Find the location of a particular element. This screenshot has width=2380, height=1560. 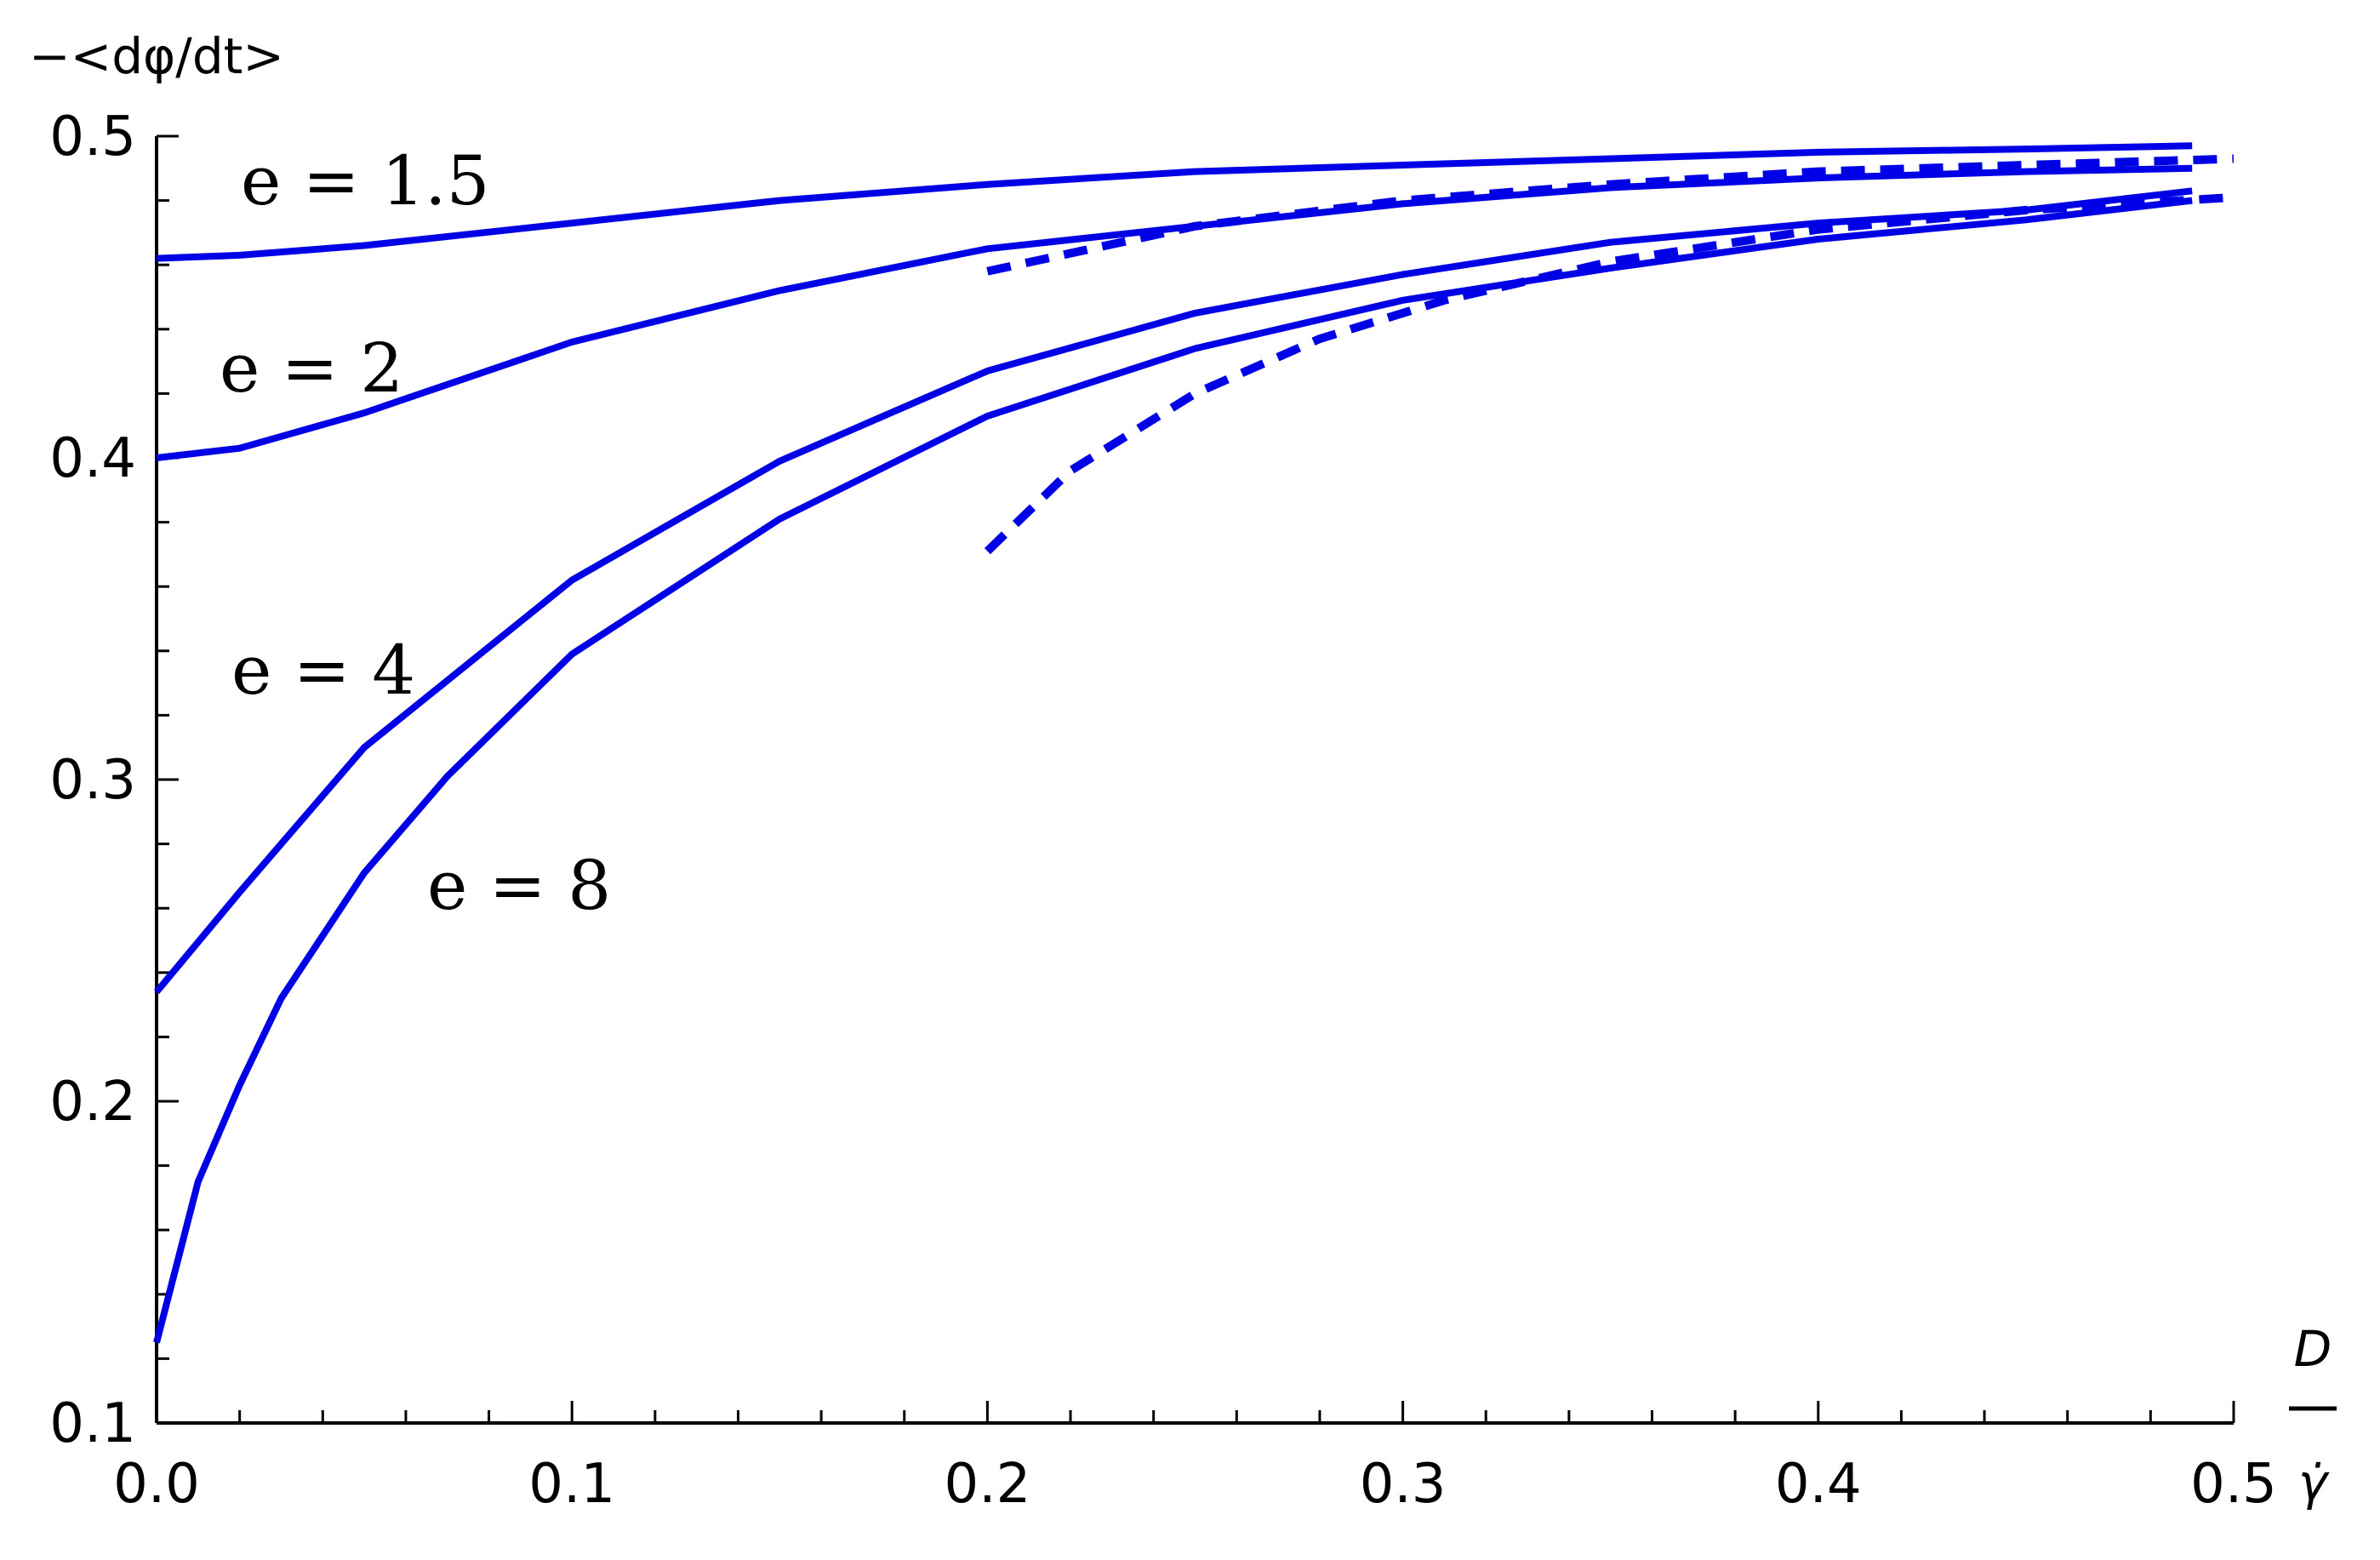

curve-label-e-2: e = 2 is located at coordinates (311, 368).